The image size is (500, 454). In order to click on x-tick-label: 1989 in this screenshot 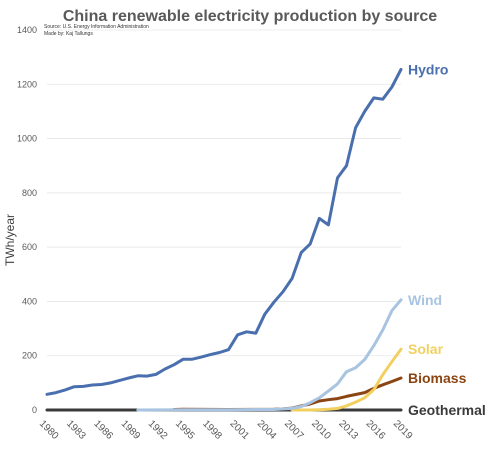, I will do `click(131, 430)`.